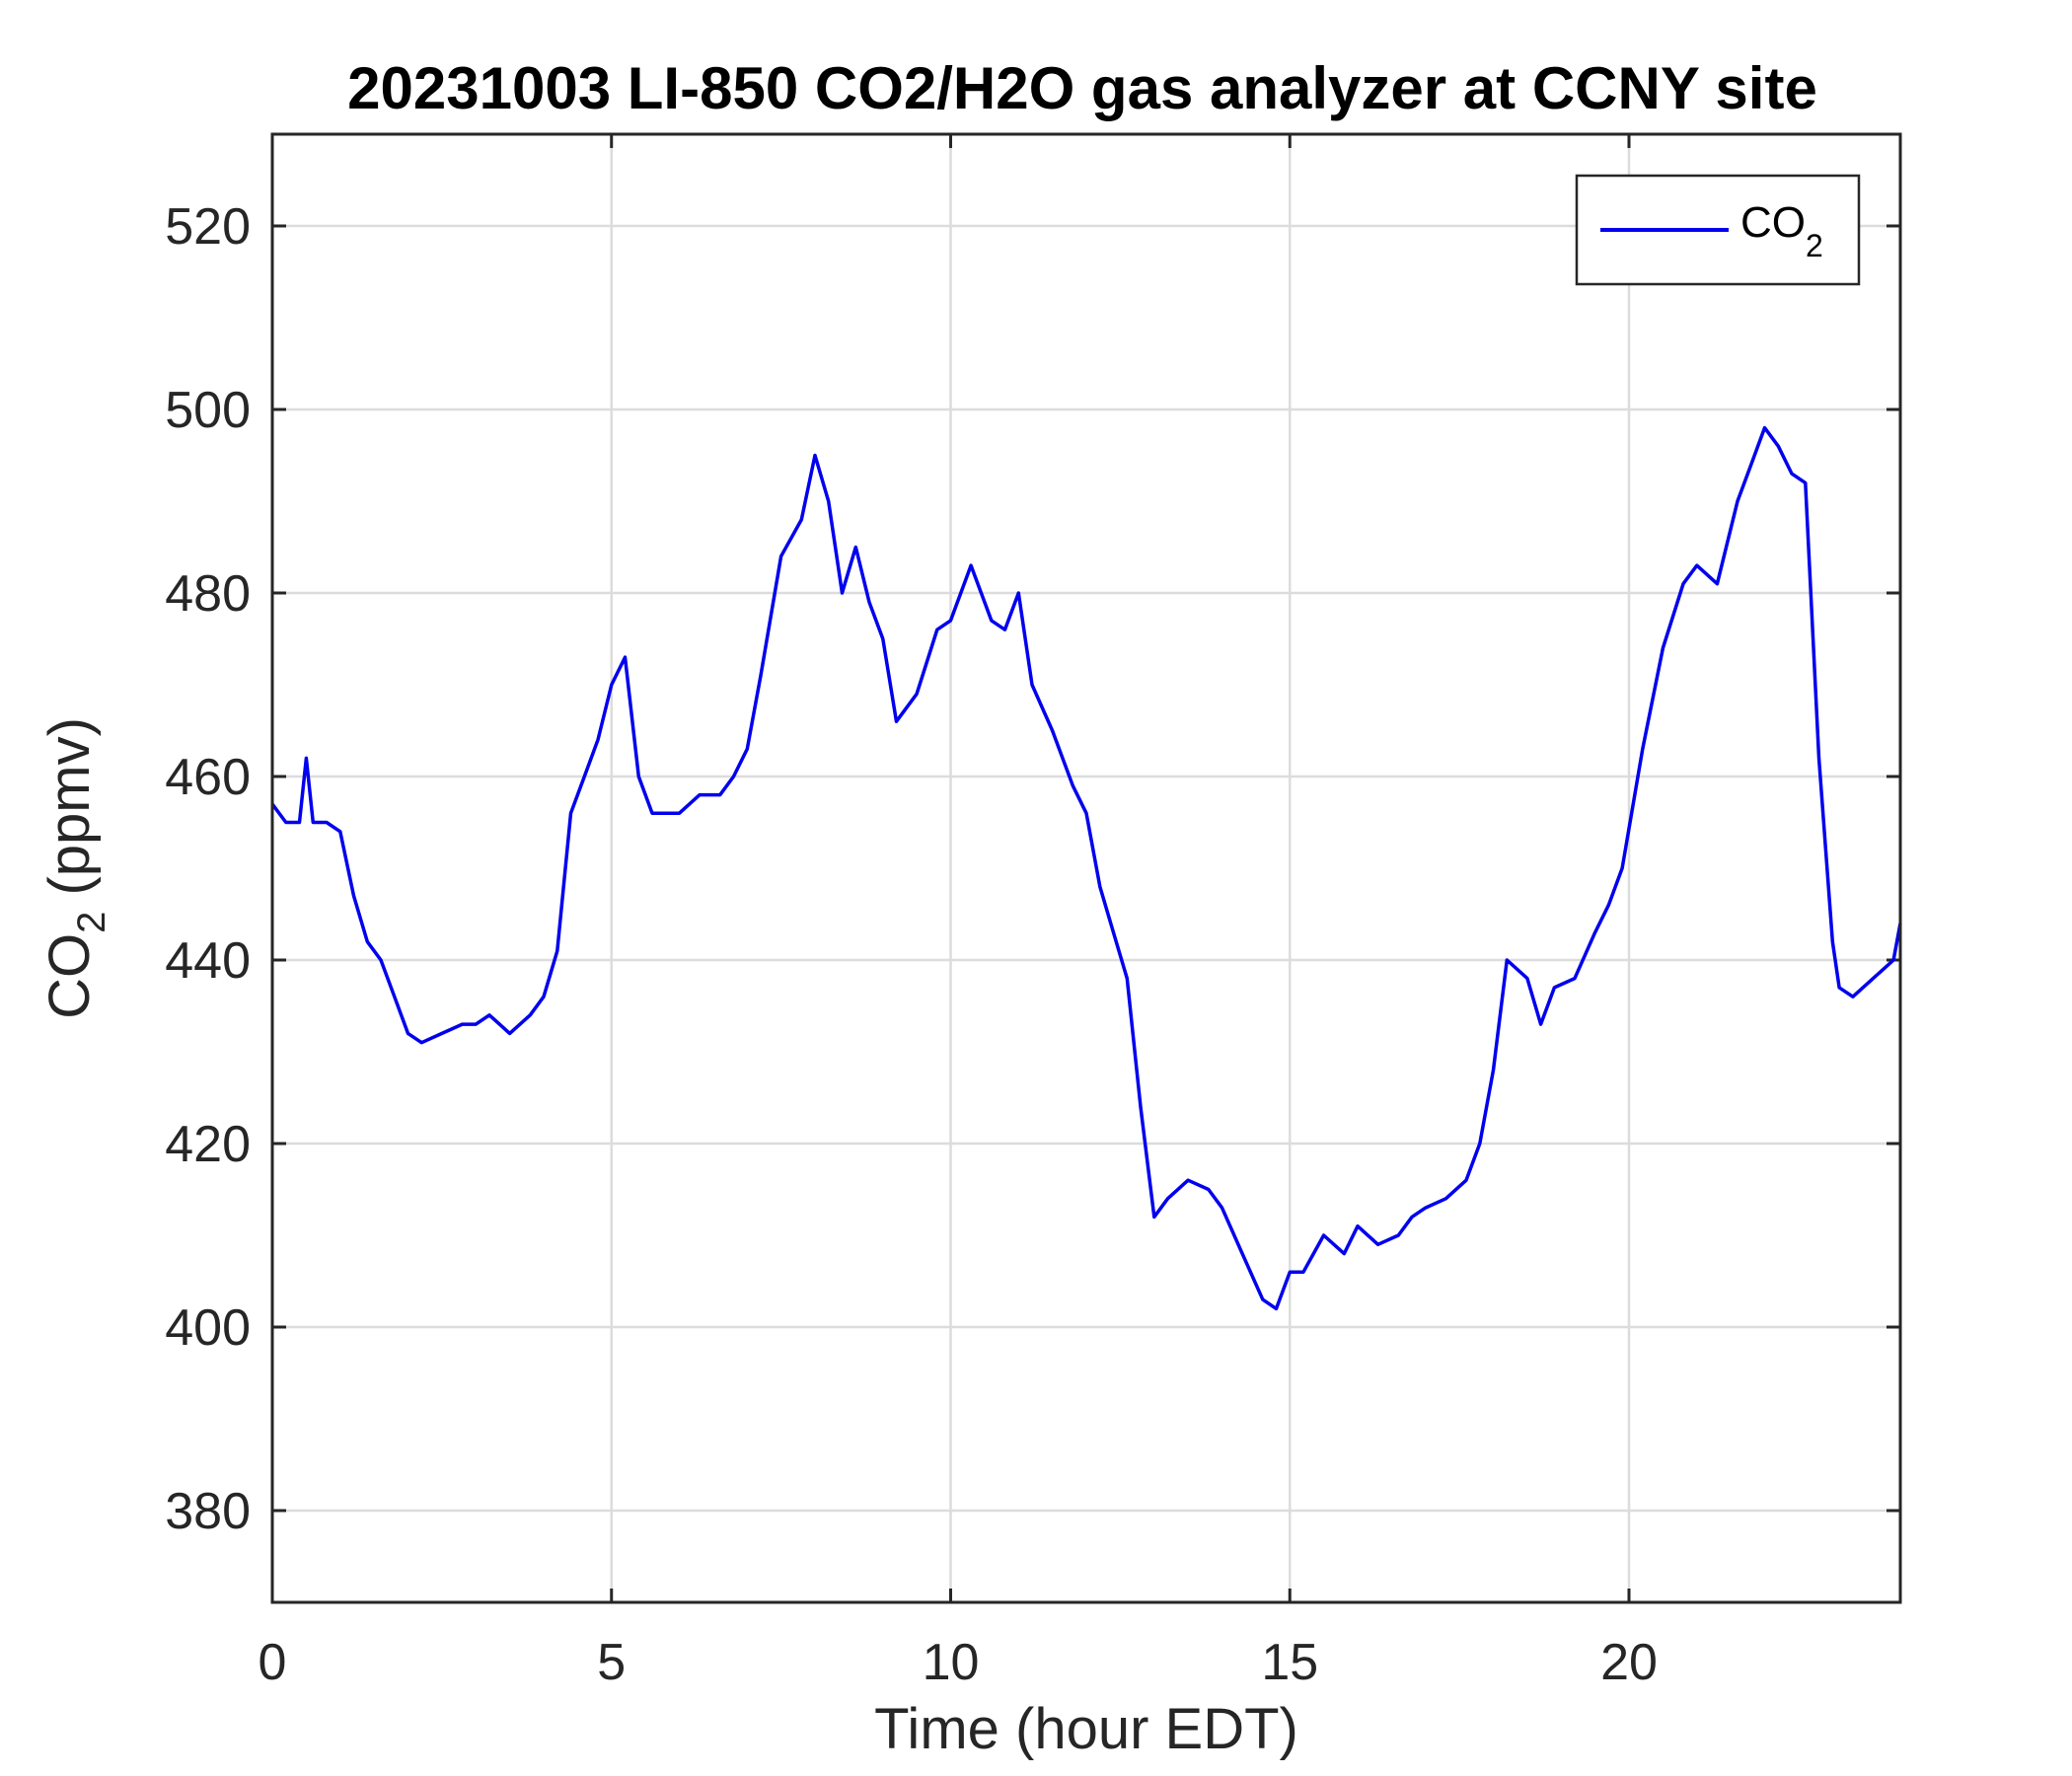  I want to click on y-tick-label: 520, so click(208, 227).